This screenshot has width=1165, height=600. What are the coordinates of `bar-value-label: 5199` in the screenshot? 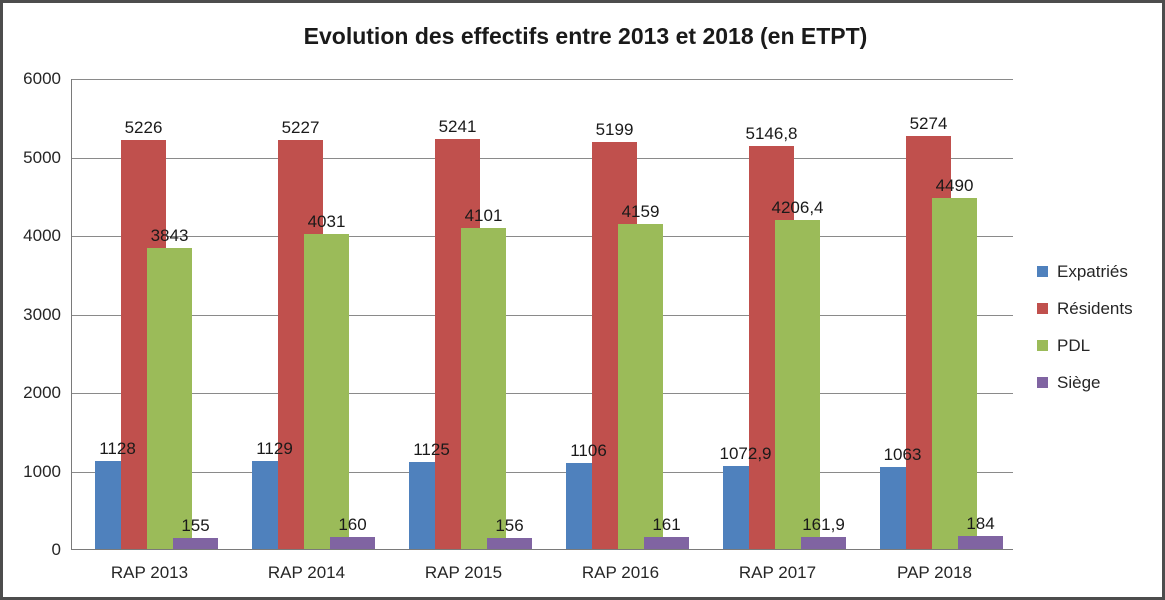 It's located at (614, 129).